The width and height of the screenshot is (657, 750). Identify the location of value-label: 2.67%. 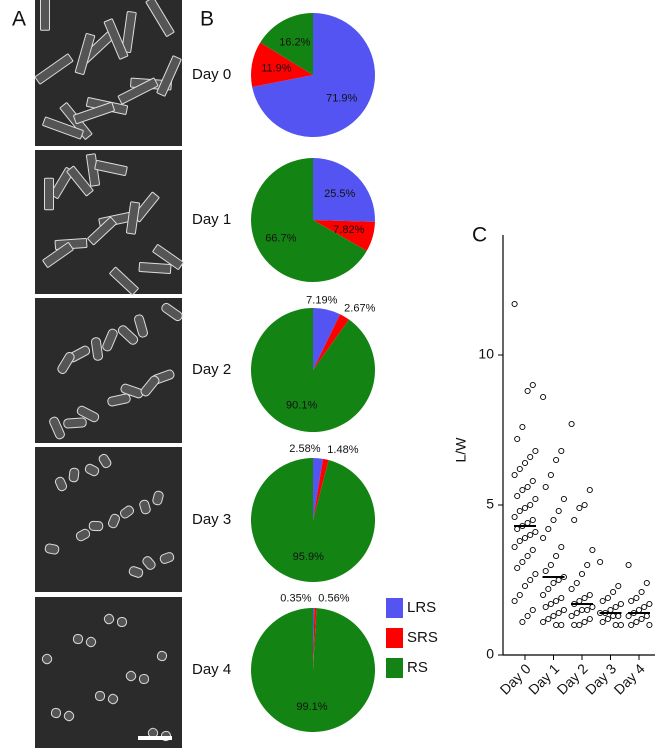
(359, 309).